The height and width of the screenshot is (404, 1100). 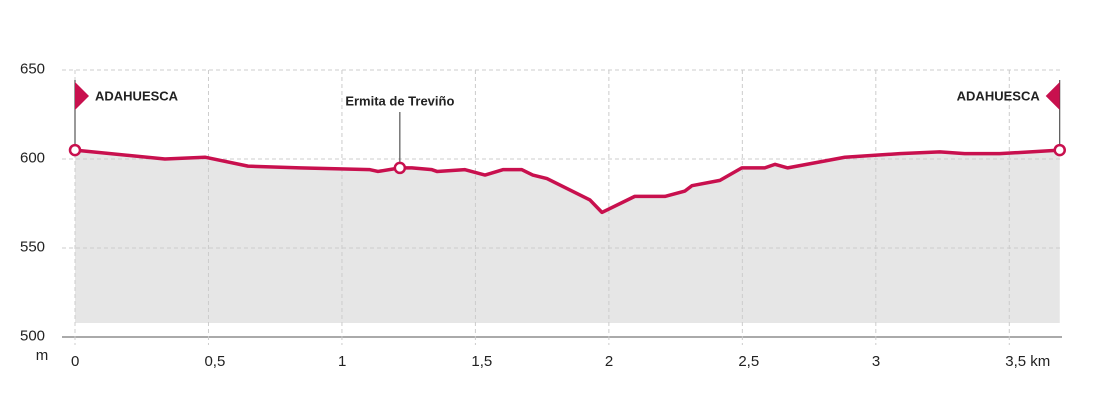 What do you see at coordinates (32, 246) in the screenshot?
I see `y-tick-label: 550` at bounding box center [32, 246].